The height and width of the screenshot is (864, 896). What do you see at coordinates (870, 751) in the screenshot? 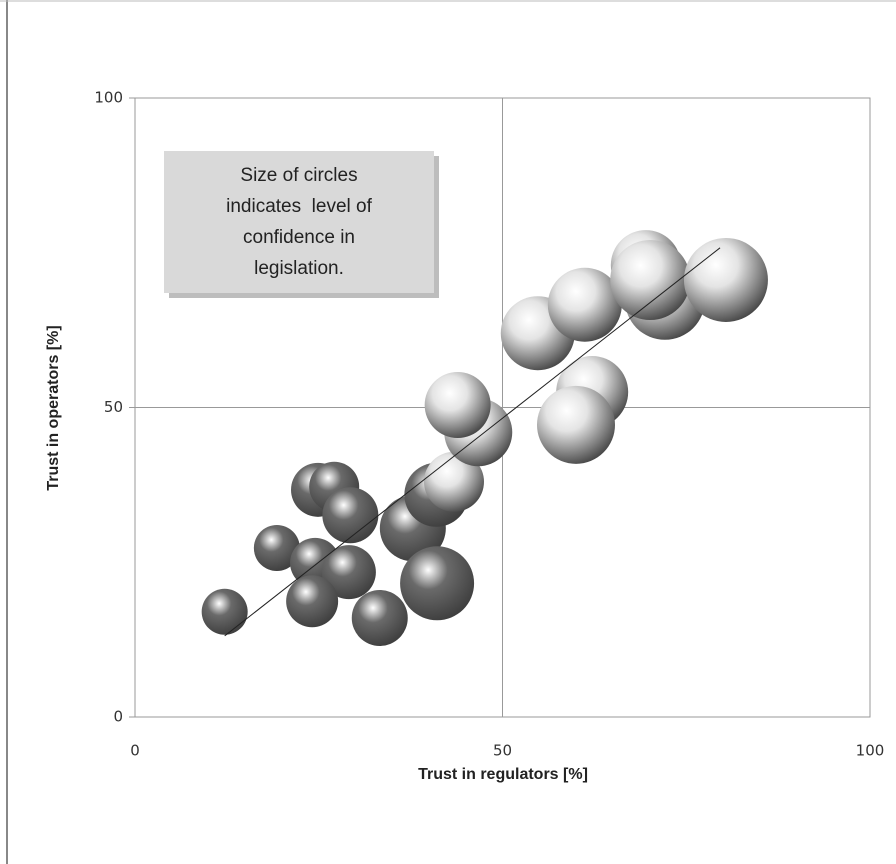
I see `x-tick-label: 100` at bounding box center [870, 751].